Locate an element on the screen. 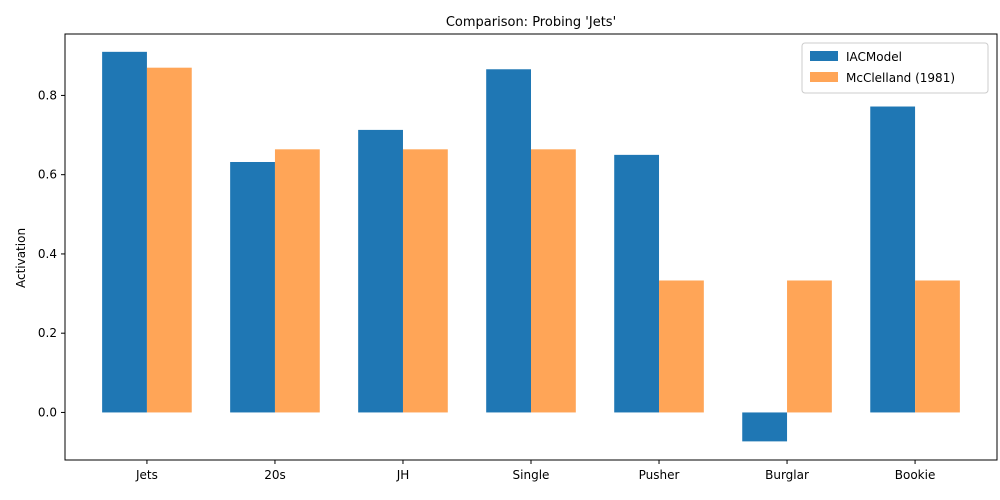 Image resolution: width=1000 pixels, height=500 pixels. x-tick-label: 20s is located at coordinates (275, 475).